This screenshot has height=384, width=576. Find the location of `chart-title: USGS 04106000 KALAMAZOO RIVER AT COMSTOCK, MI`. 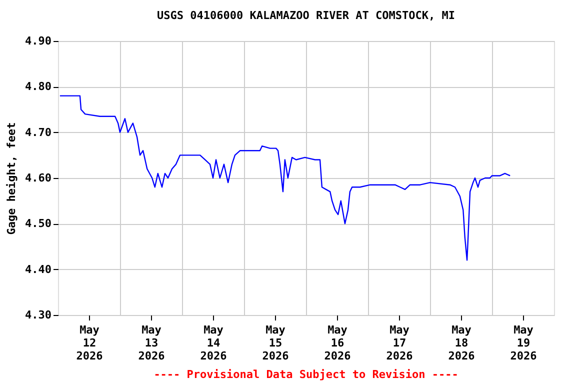

chart-title: USGS 04106000 KALAMAZOO RIVER AT COMSTOCK, MI is located at coordinates (306, 15).